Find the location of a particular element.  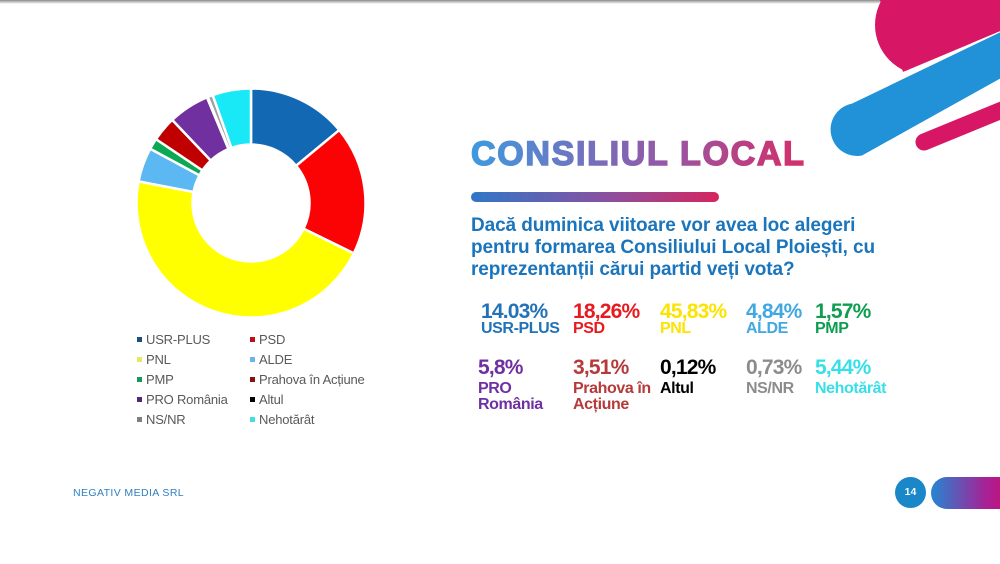

svg-text: CONSILIUL LOCAL is located at coordinates (638, 154).